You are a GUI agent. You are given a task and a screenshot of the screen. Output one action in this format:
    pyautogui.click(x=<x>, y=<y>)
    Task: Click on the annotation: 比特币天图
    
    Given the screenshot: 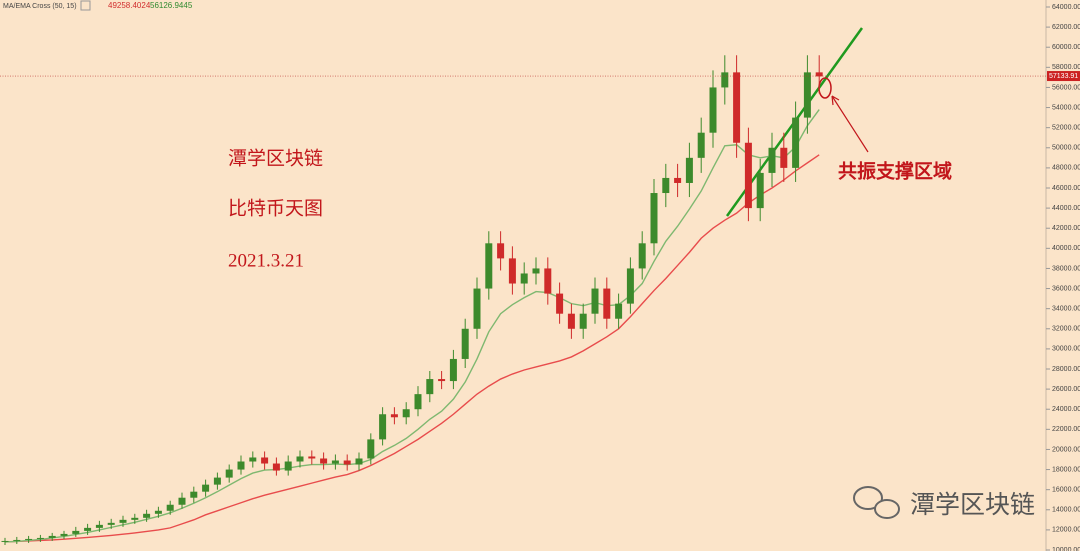 What is the action you would take?
    pyautogui.click(x=275, y=208)
    